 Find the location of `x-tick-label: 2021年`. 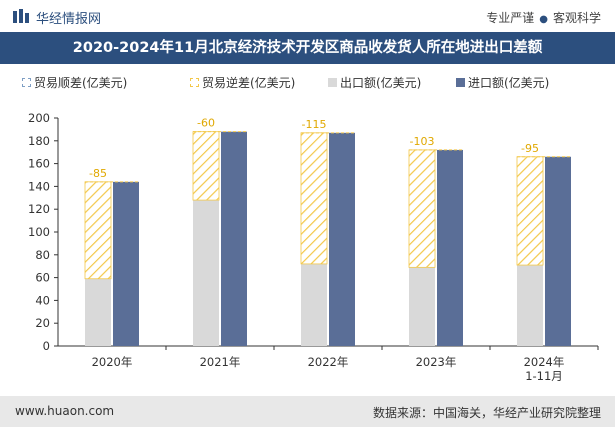

x-tick-label: 2021年 is located at coordinates (220, 362).